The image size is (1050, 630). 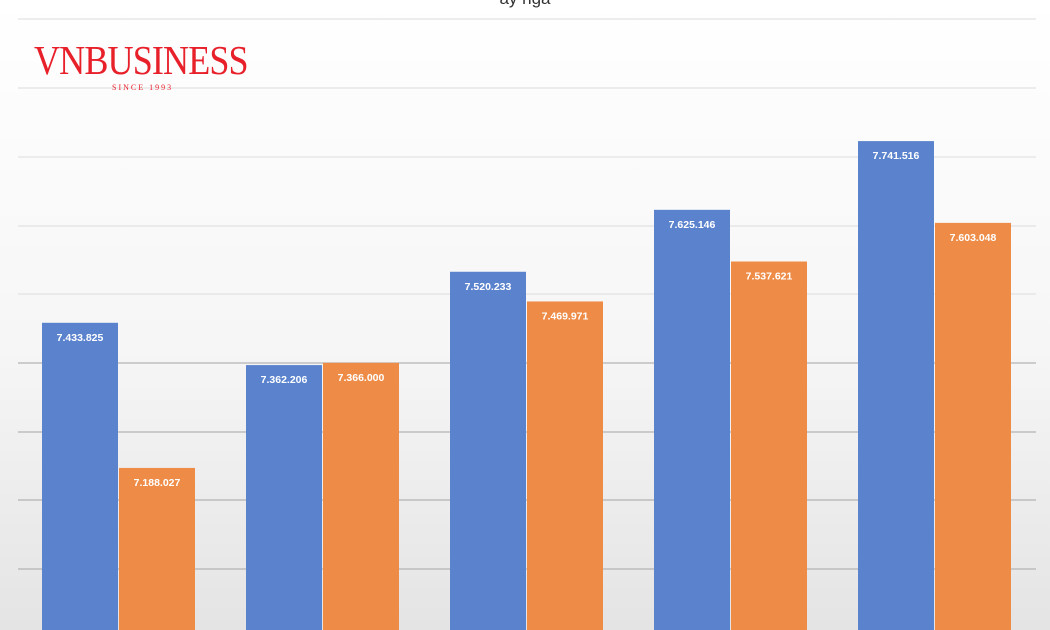 What do you see at coordinates (157, 483) in the screenshot?
I see `bar-value-label: 7.188.027` at bounding box center [157, 483].